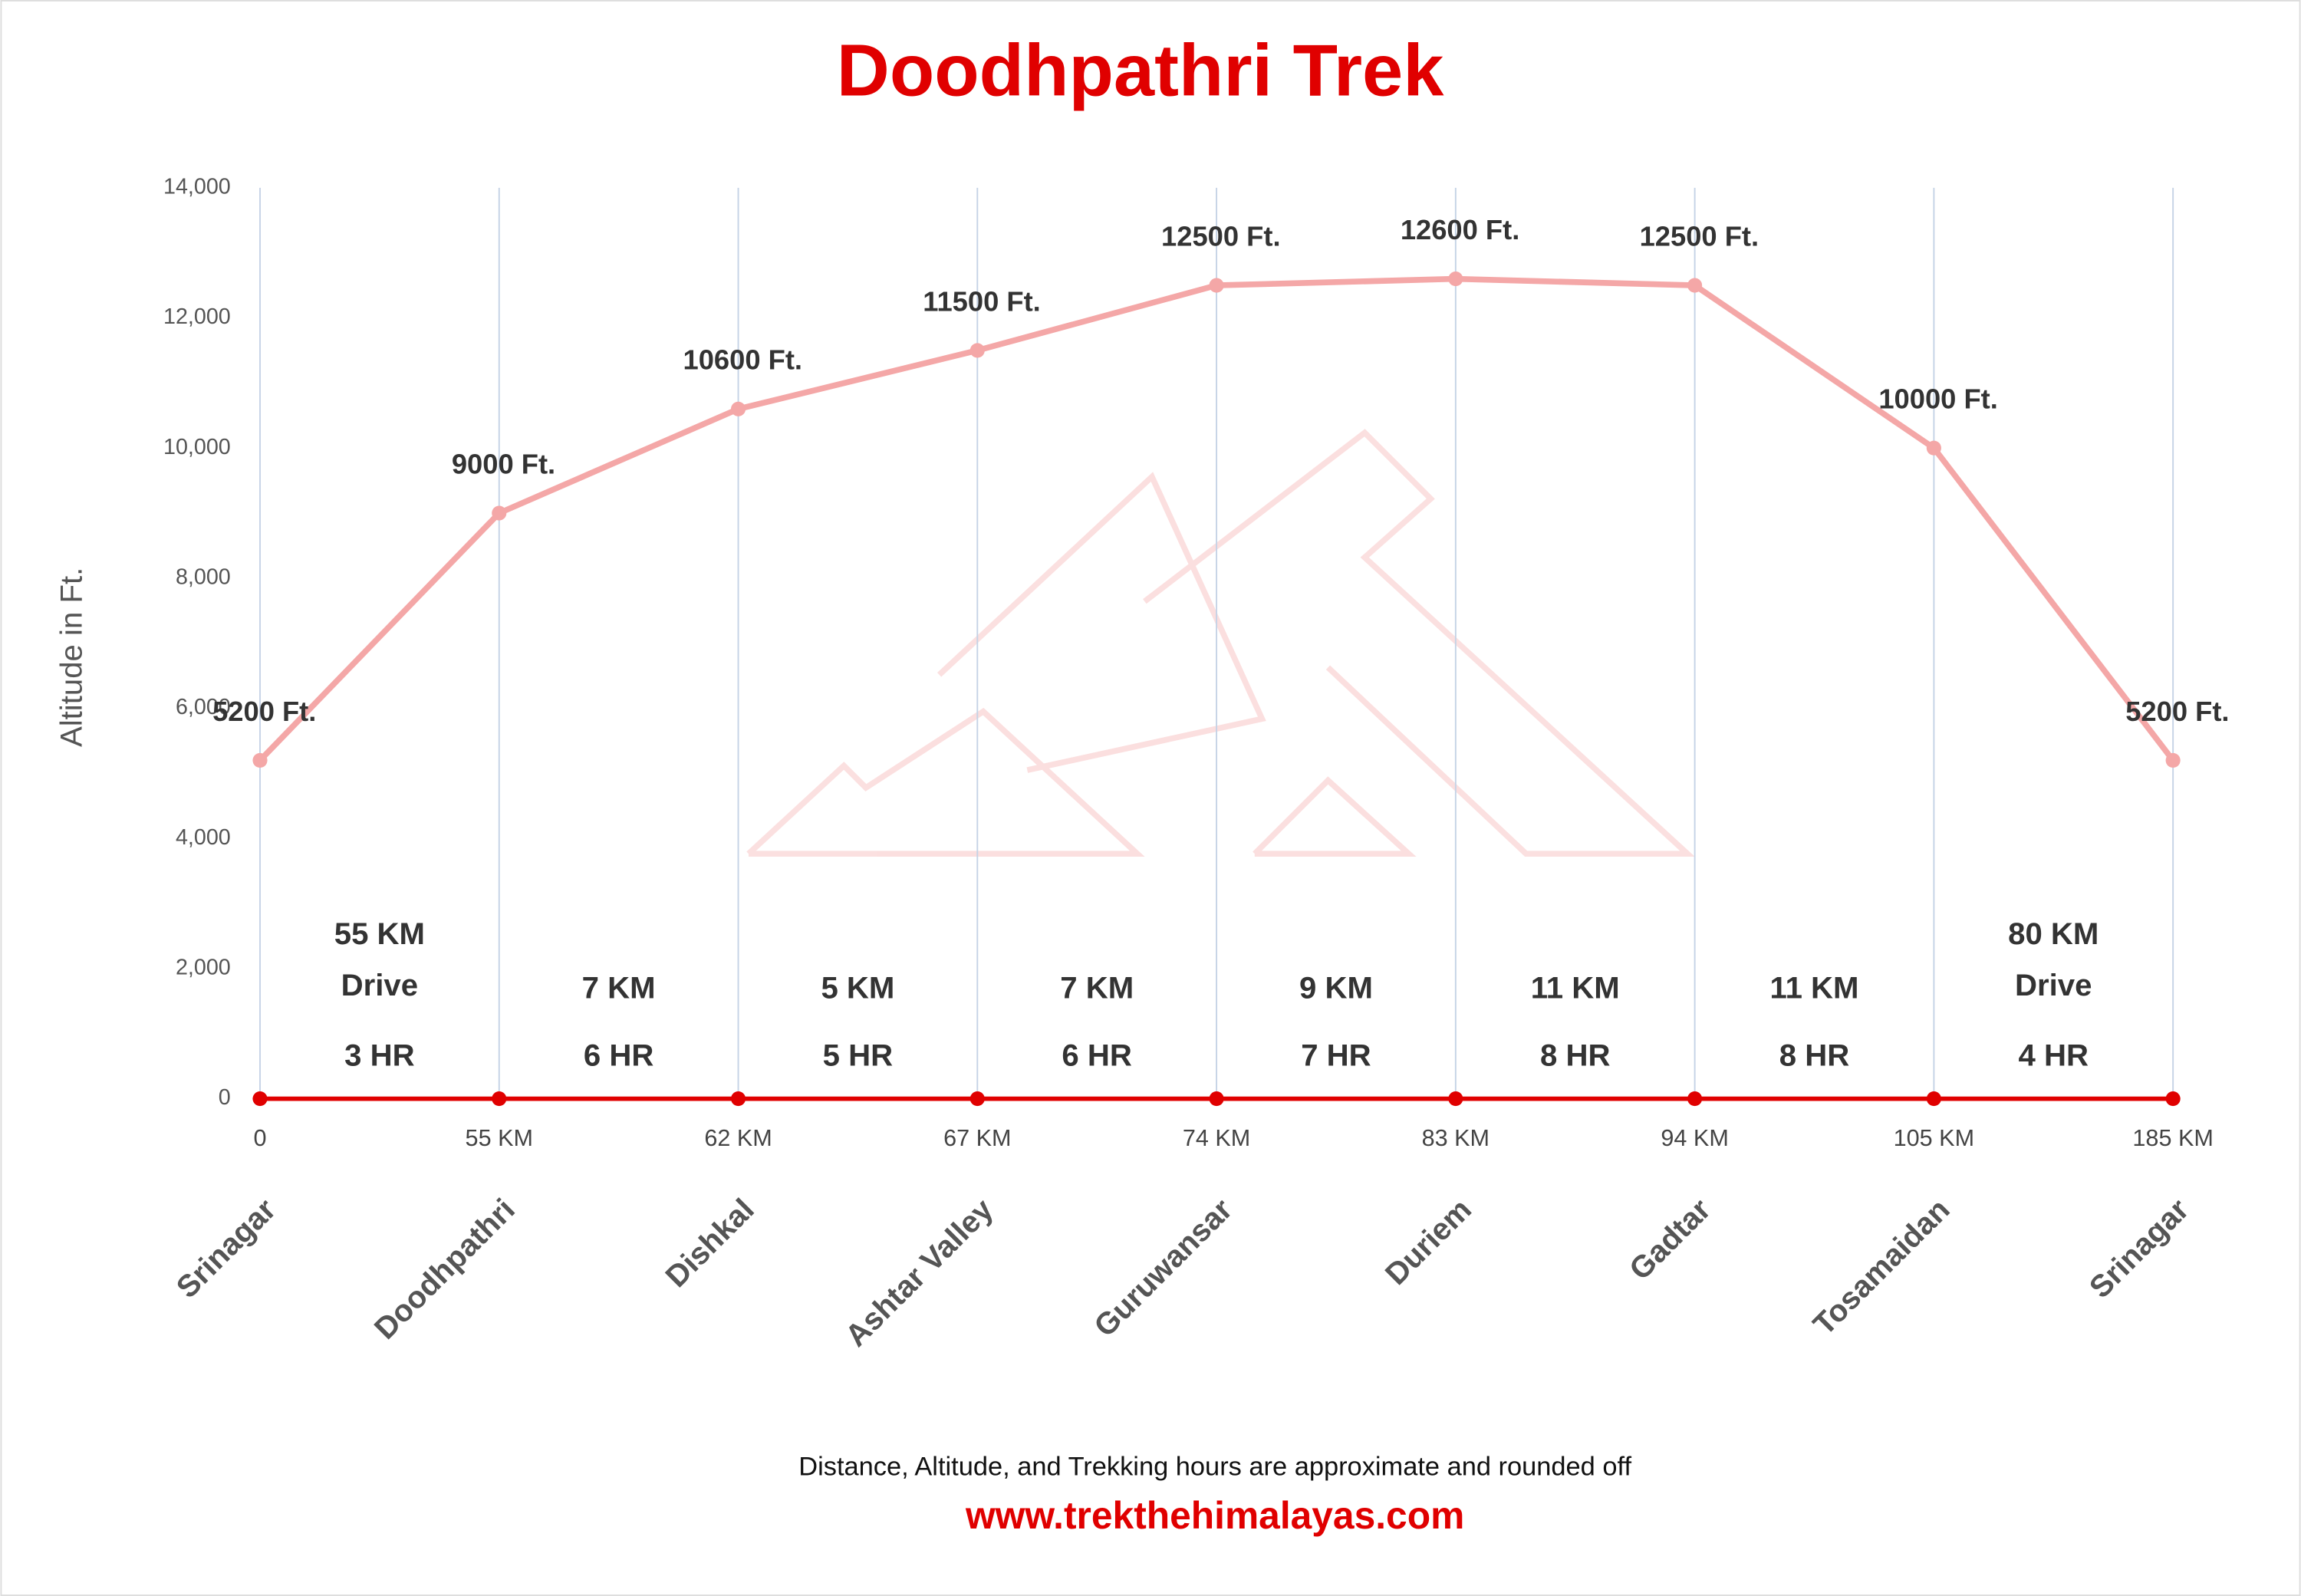 Image resolution: width=2301 pixels, height=1596 pixels. I want to click on website: www.trekthehimalayas.com, so click(1214, 1515).